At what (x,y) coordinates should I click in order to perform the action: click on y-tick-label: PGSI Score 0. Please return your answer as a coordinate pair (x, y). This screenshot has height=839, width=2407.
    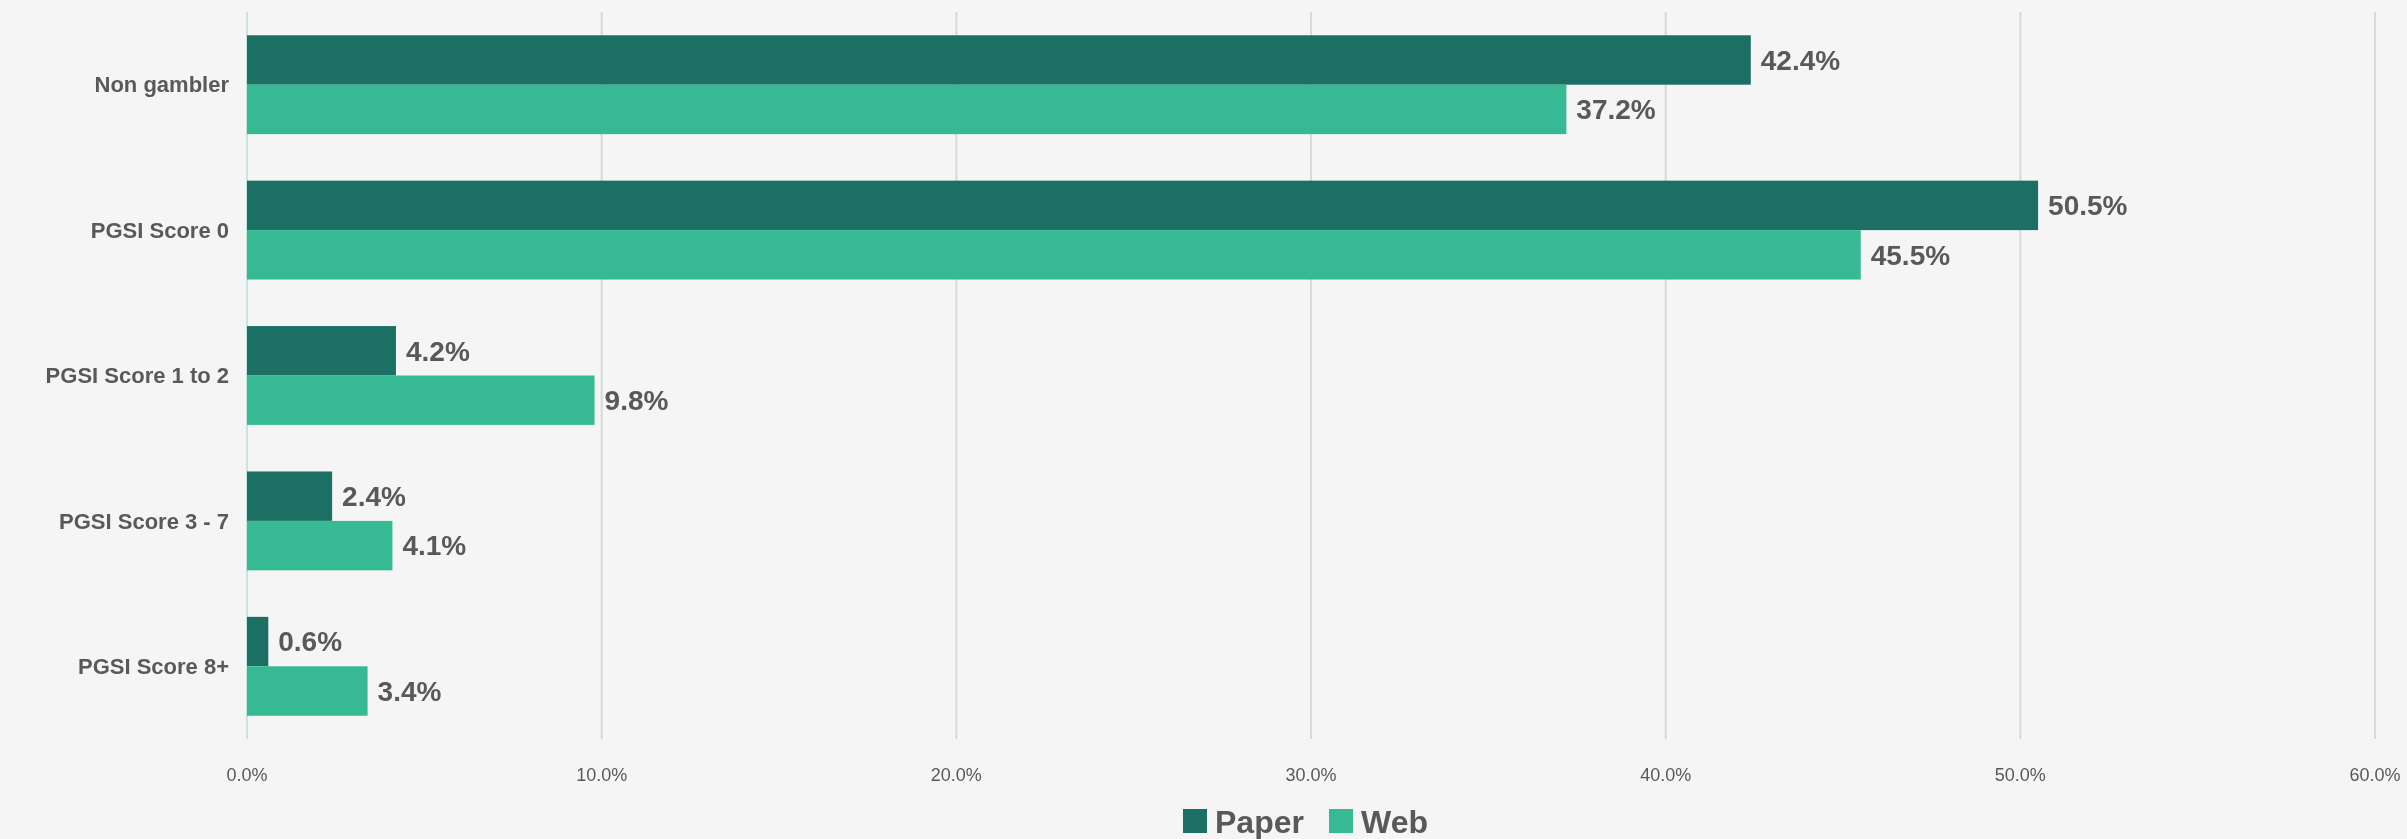
    Looking at the image, I should click on (159, 230).